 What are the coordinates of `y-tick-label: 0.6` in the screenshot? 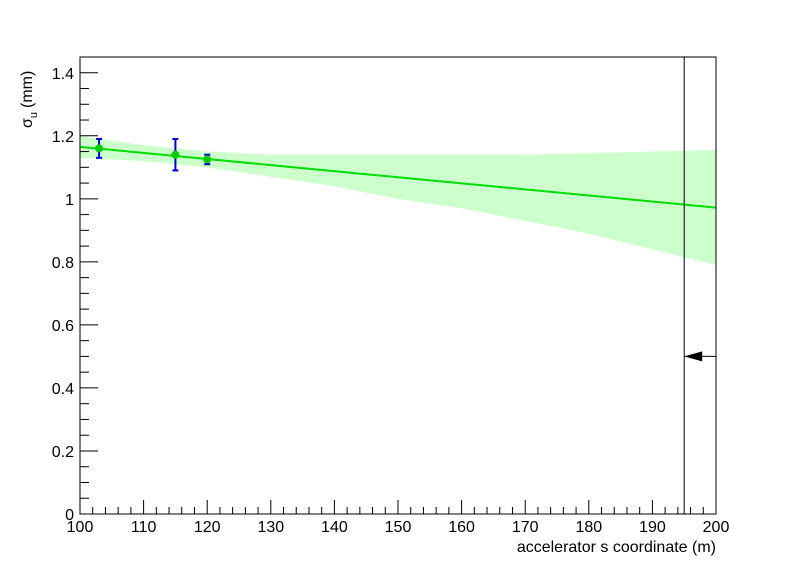 It's located at (63, 326).